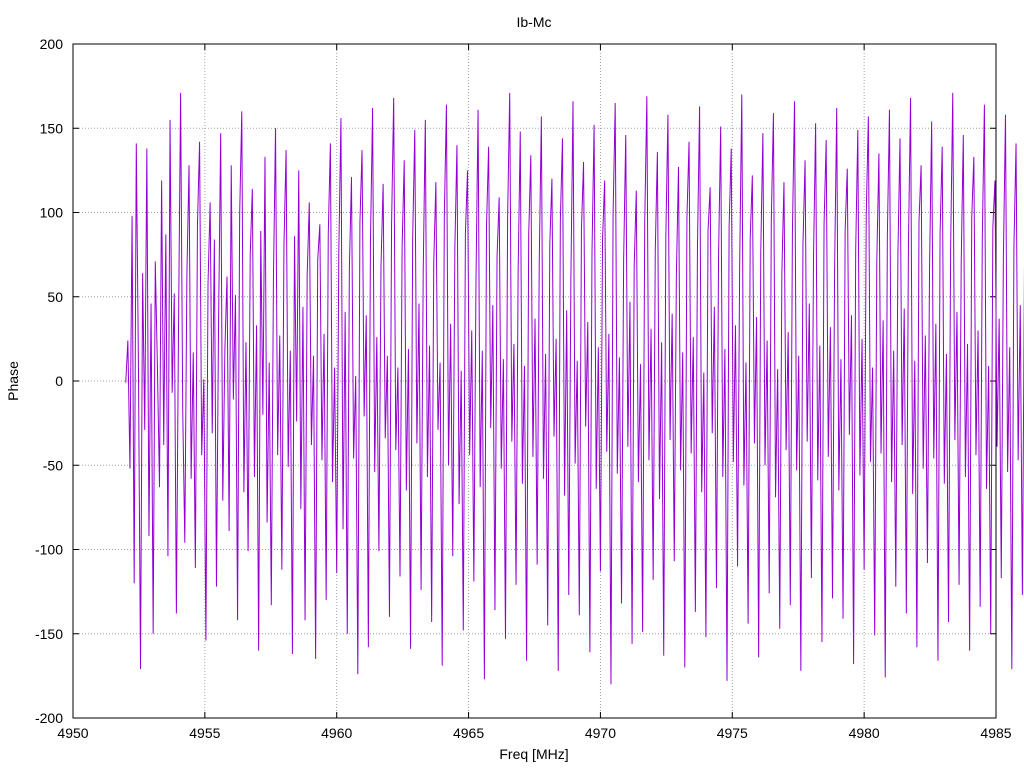  What do you see at coordinates (533, 754) in the screenshot?
I see `x-axis-title: Freq [MHz]` at bounding box center [533, 754].